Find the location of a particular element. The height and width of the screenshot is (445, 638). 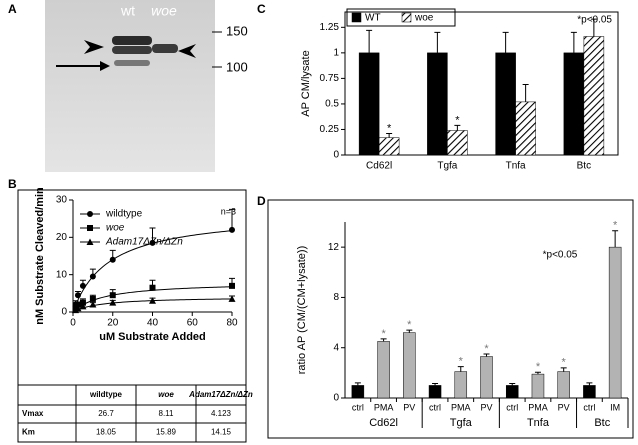

x-tick-label: 0 is located at coordinates (73, 323).